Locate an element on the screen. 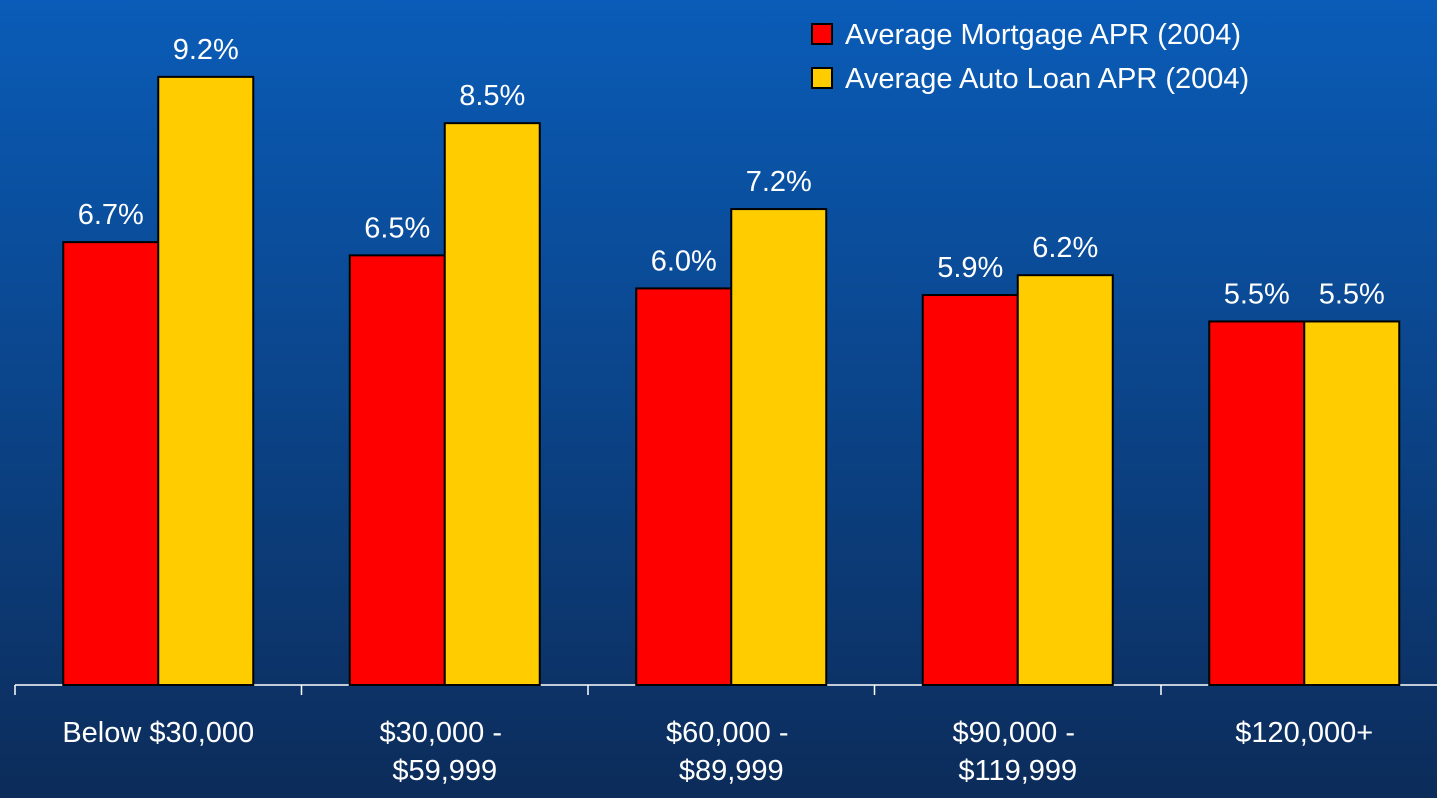 Image resolution: width=1437 pixels, height=798 pixels. data-label: 6.5% is located at coordinates (397, 228).